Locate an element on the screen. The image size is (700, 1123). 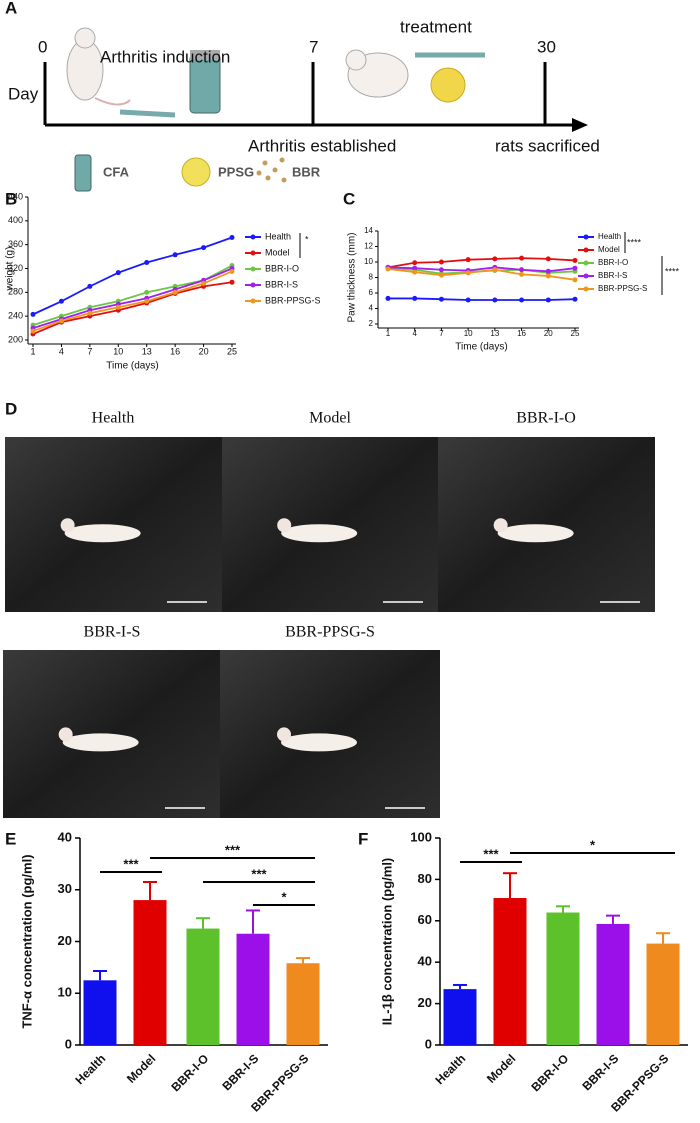
x-tick-label: 10 is located at coordinates (118, 351).